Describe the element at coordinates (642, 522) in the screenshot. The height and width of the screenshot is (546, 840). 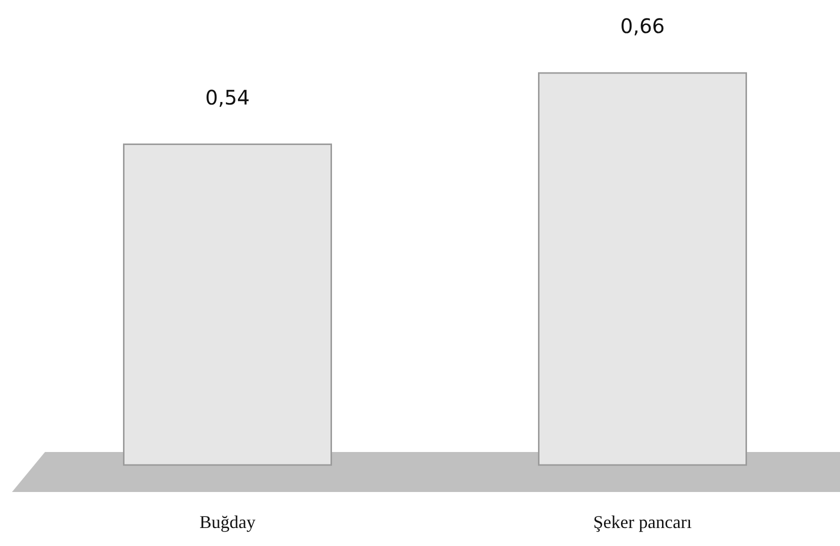
I see `x-tick-label: Şeker pancarı` at that location.